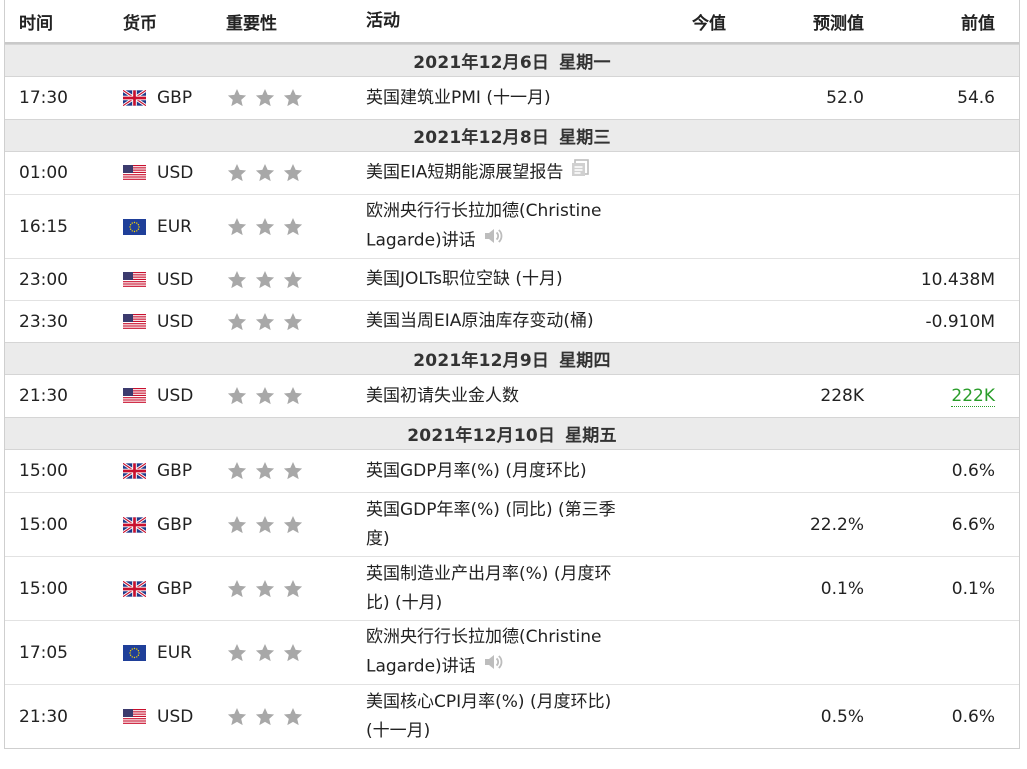 The height and width of the screenshot is (769, 1027). I want to click on event-forecast: 22.2%, so click(836, 524).